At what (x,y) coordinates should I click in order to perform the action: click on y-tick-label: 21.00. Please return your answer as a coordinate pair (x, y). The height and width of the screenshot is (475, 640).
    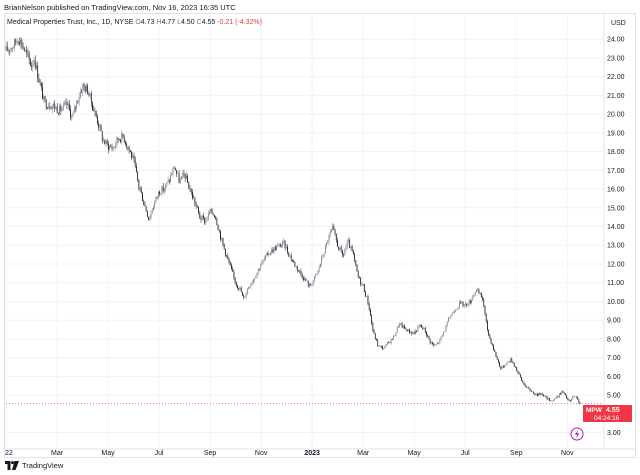
    Looking at the image, I should click on (616, 96).